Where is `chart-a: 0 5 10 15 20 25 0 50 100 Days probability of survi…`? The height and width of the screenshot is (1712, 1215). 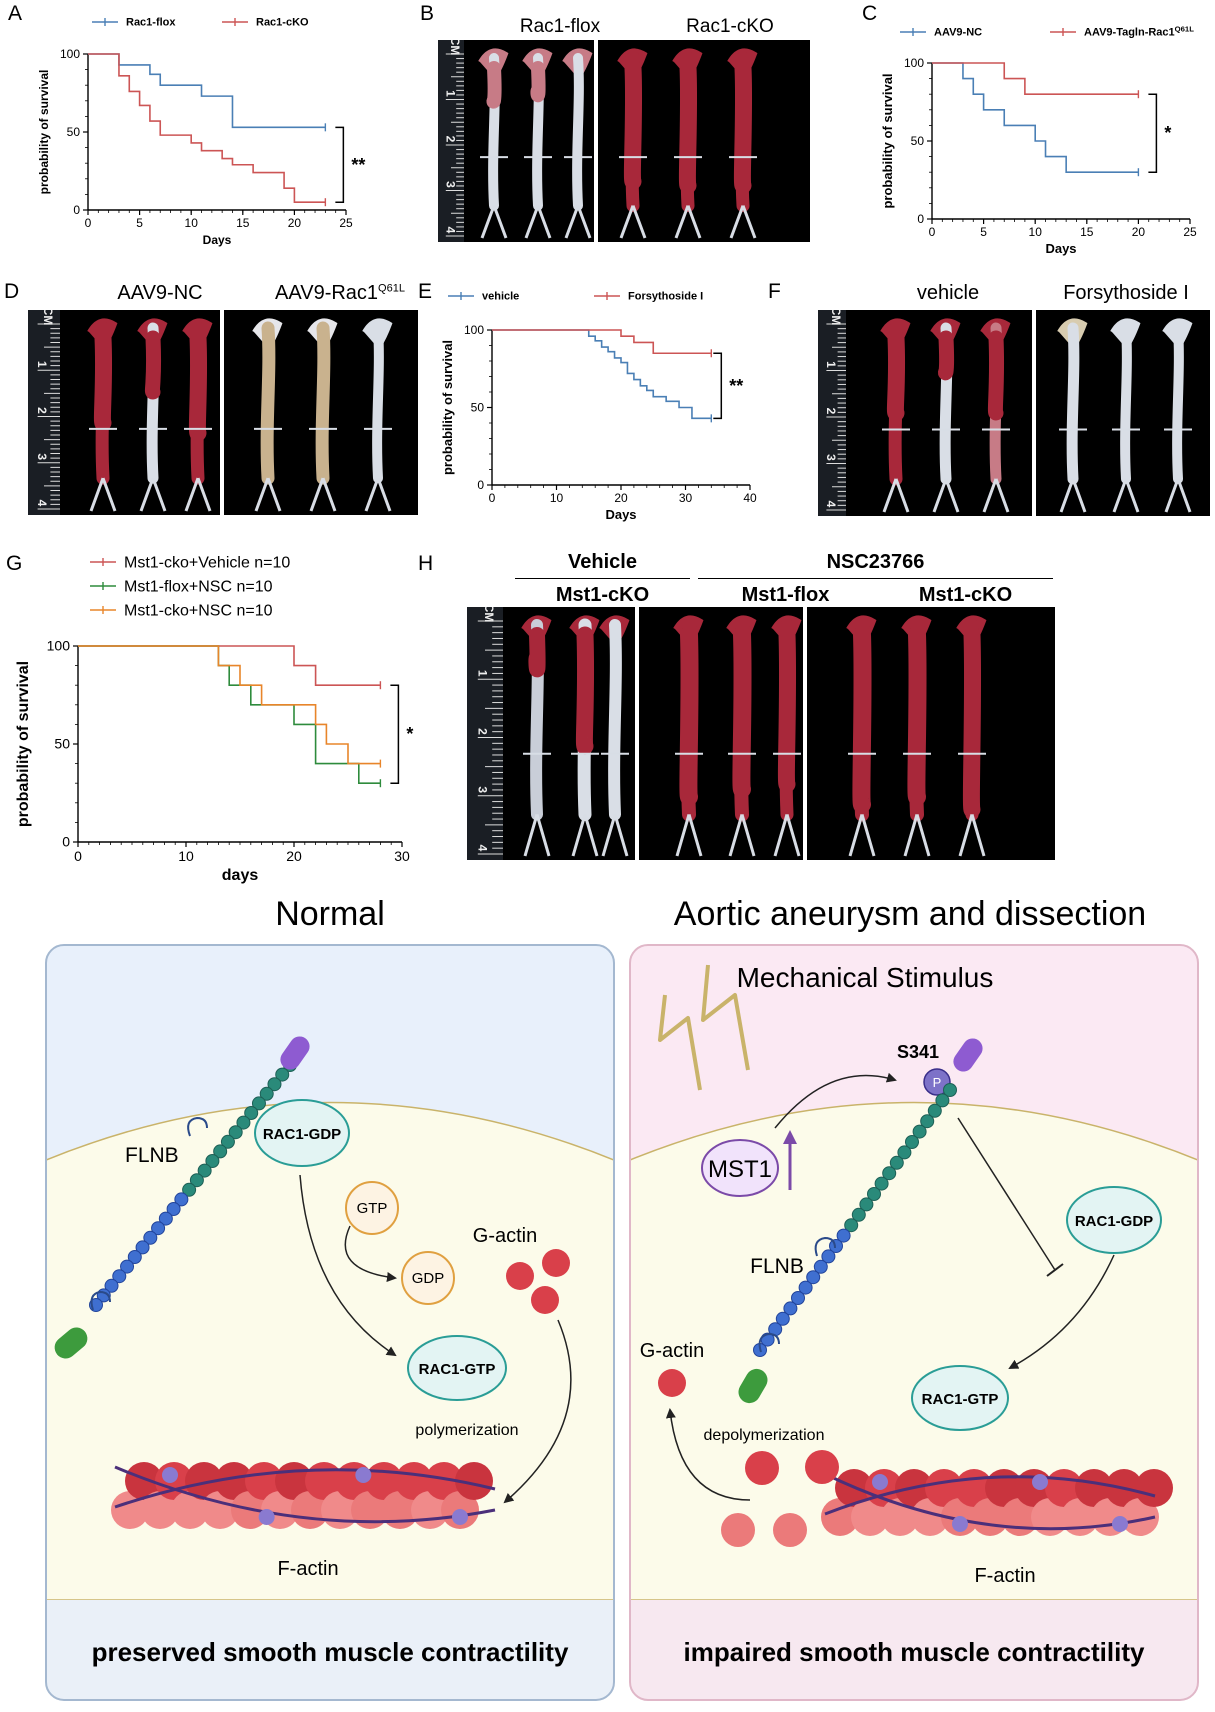
chart-a: 0 5 10 15 20 25 0 50 100 Days probability of survi… is located at coordinates (201, 132).